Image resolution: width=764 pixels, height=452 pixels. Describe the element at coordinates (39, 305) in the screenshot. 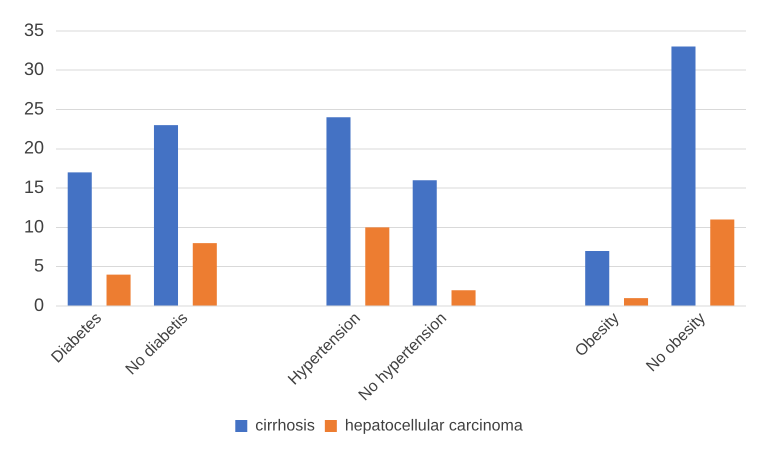

I see `y-tick-label: 0` at that location.